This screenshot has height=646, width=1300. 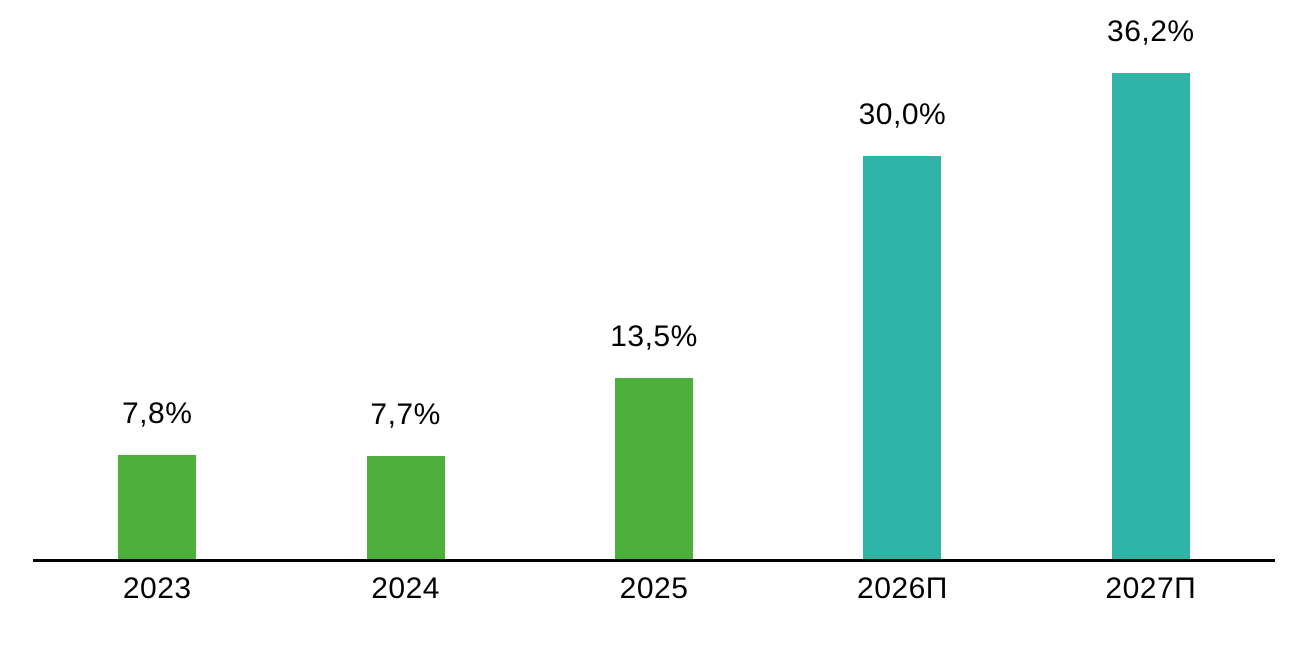 I want to click on x-axis-line, so click(x=654, y=560).